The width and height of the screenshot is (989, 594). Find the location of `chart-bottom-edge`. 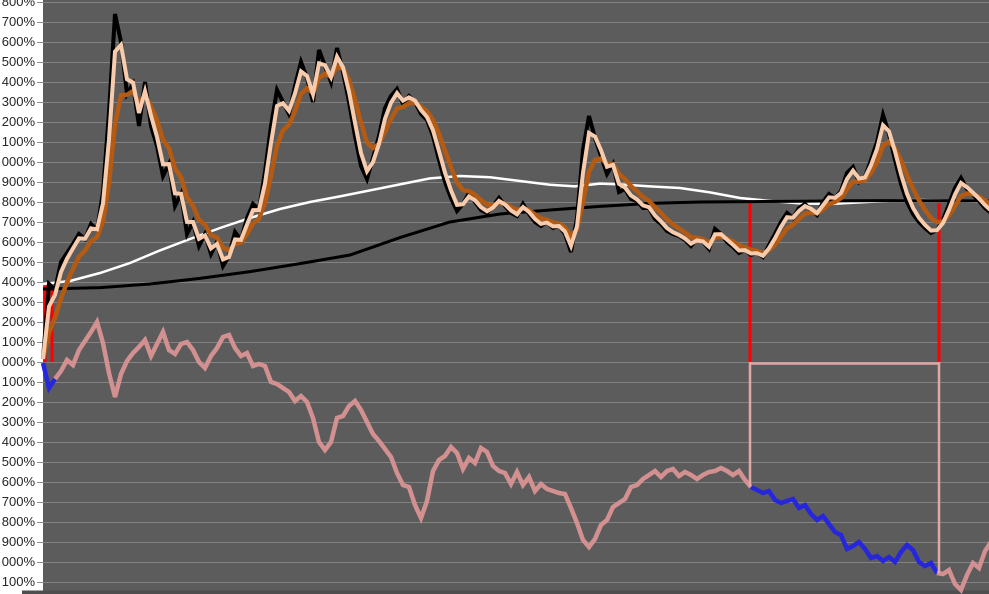

chart-bottom-edge is located at coordinates (505, 592).